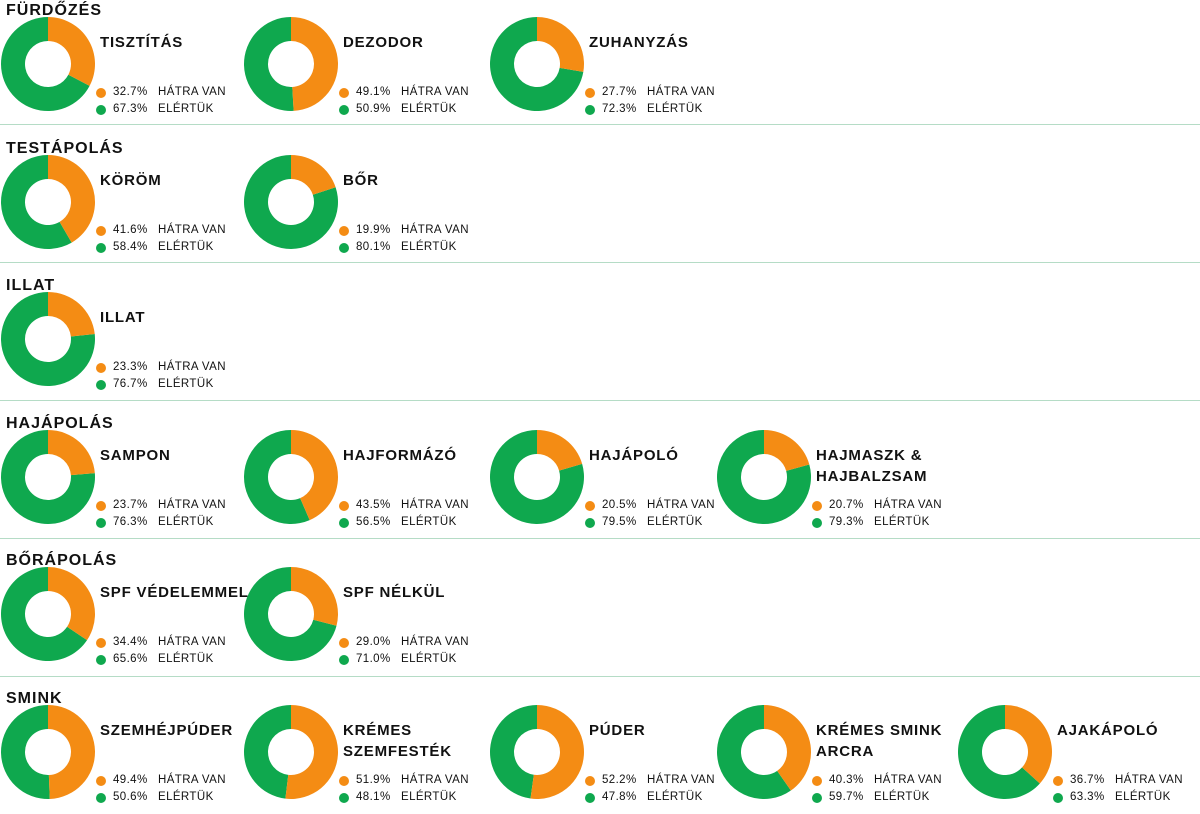 The height and width of the screenshot is (814, 1200). Describe the element at coordinates (872, 466) in the screenshot. I see `chart-title: HAJMASZK & HAJBALZSAM` at that location.